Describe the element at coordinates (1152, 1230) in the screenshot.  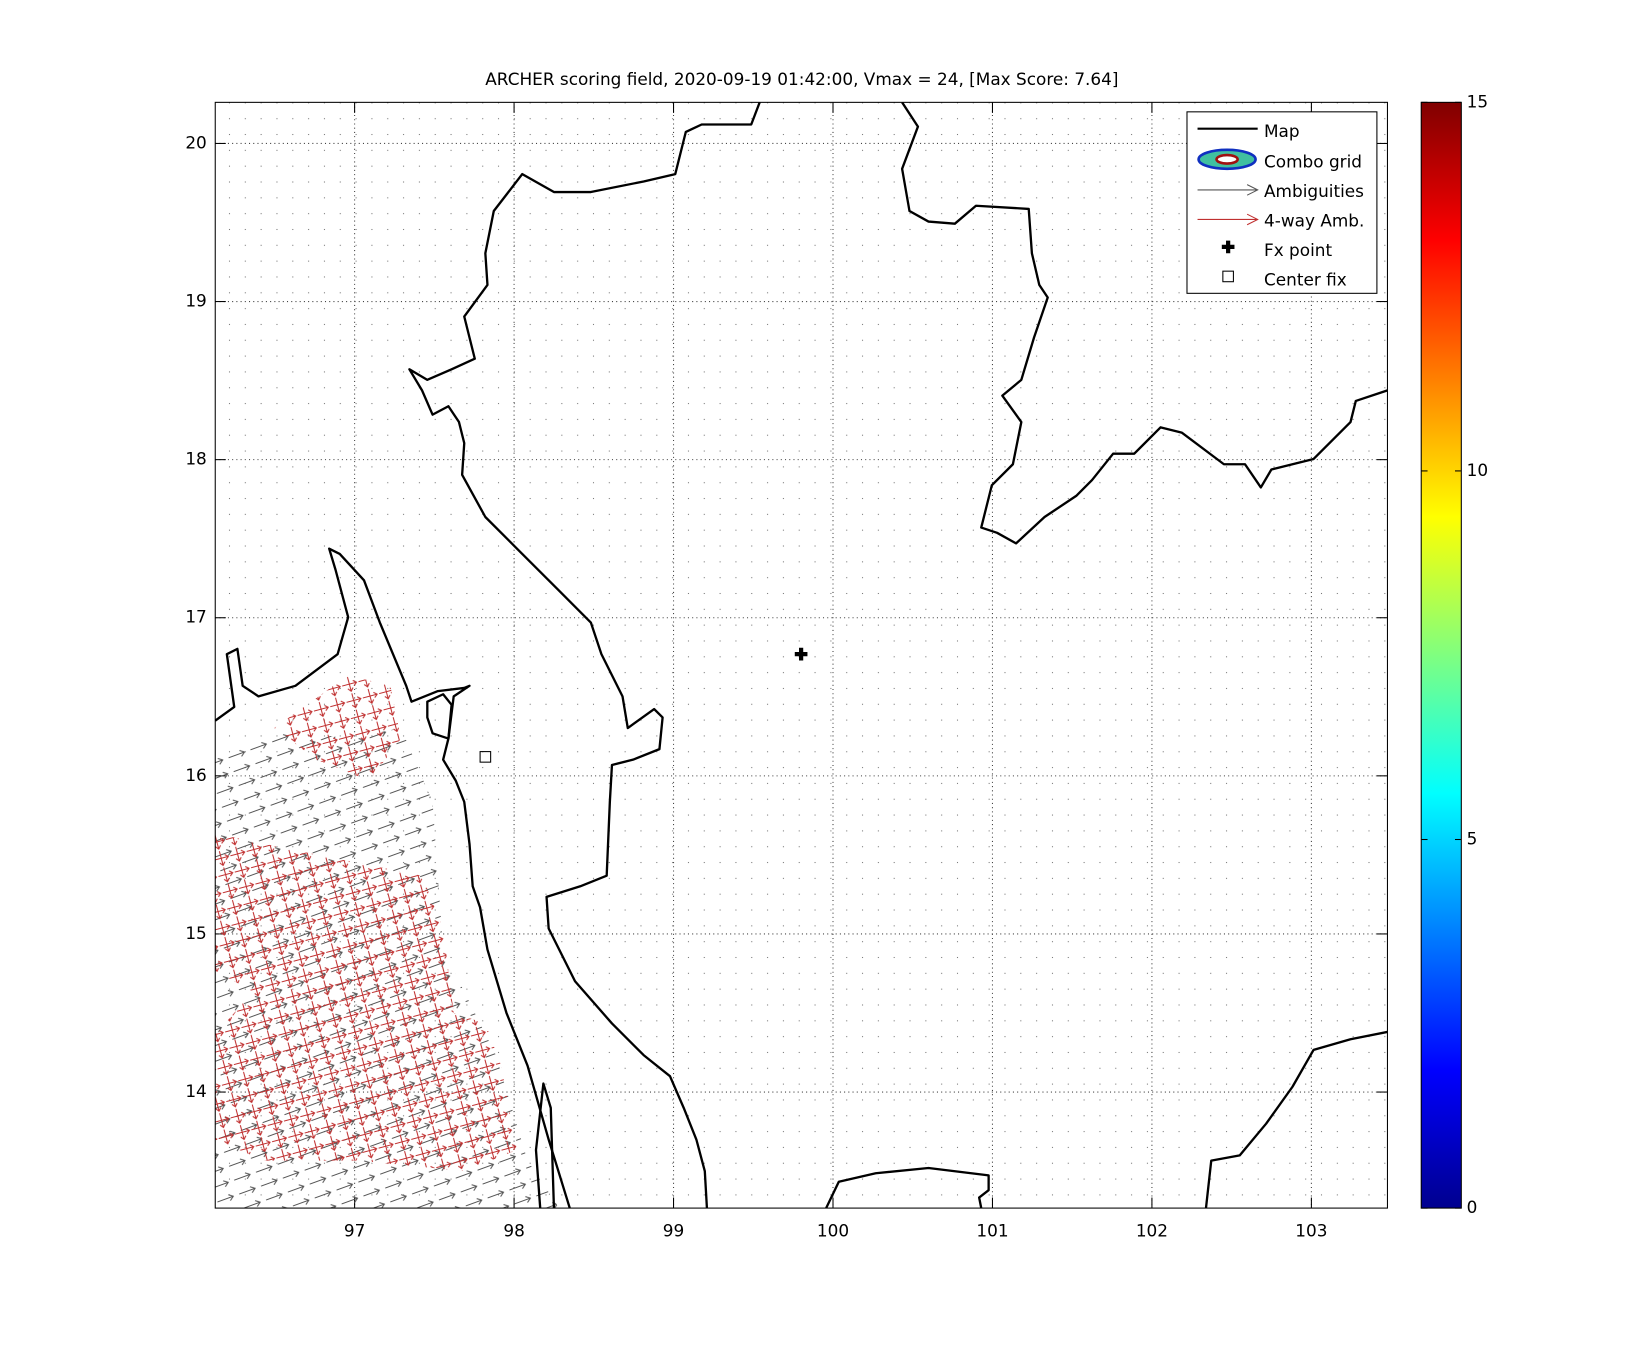
I see `x-tick-label: 102` at that location.